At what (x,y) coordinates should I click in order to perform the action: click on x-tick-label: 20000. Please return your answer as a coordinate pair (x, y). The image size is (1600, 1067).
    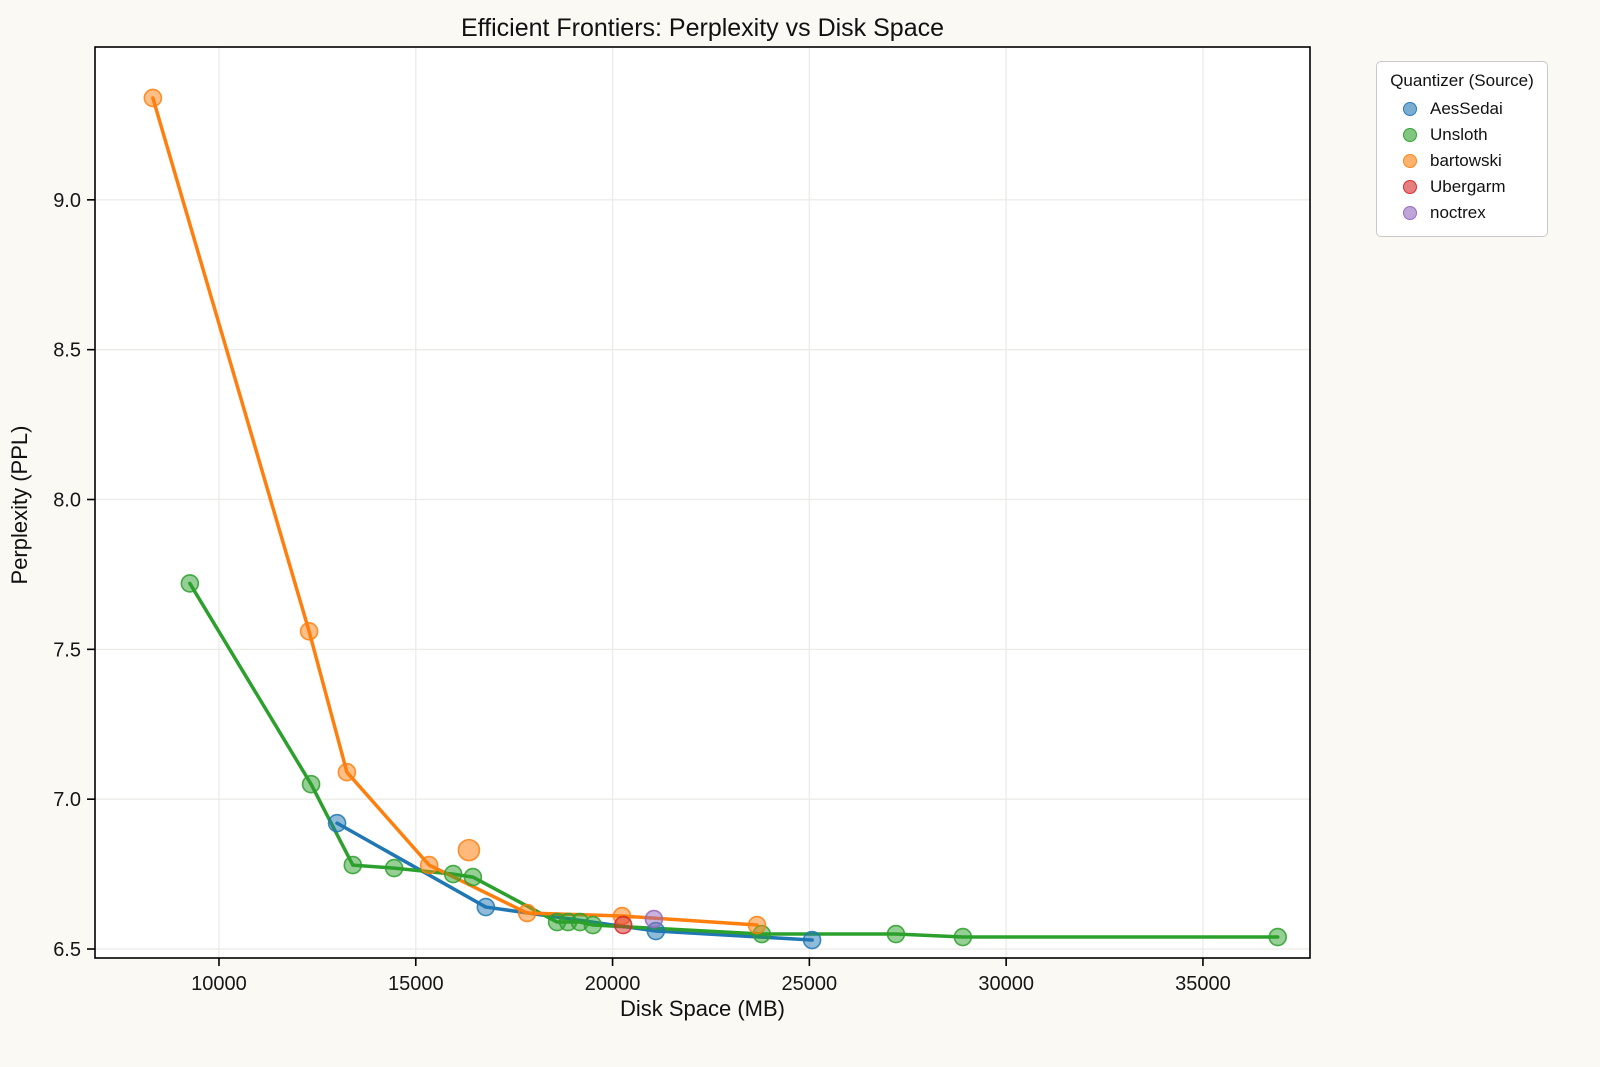
    Looking at the image, I should click on (613, 984).